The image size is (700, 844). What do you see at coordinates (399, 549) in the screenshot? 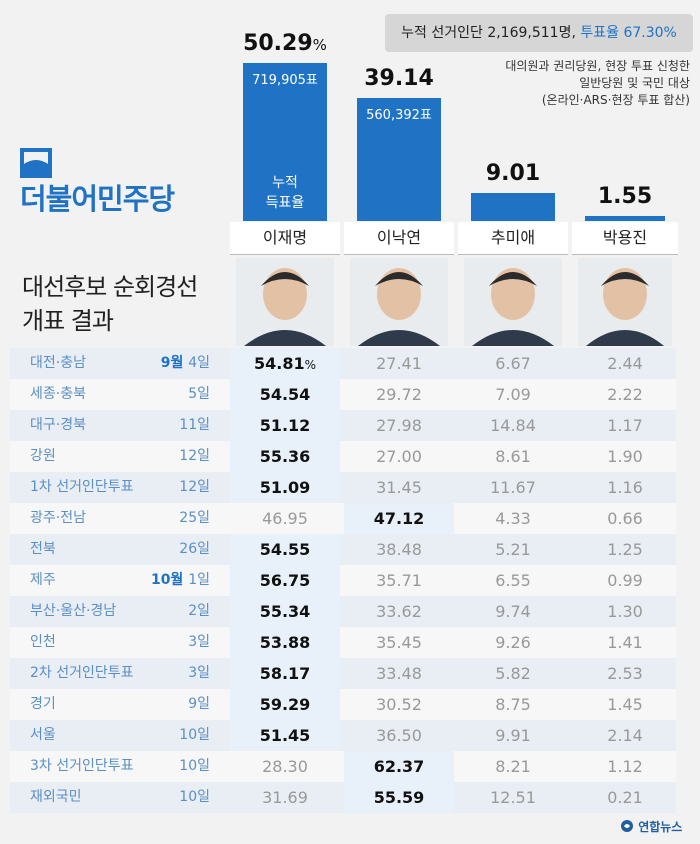
I see `table-cell: 38.48` at bounding box center [399, 549].